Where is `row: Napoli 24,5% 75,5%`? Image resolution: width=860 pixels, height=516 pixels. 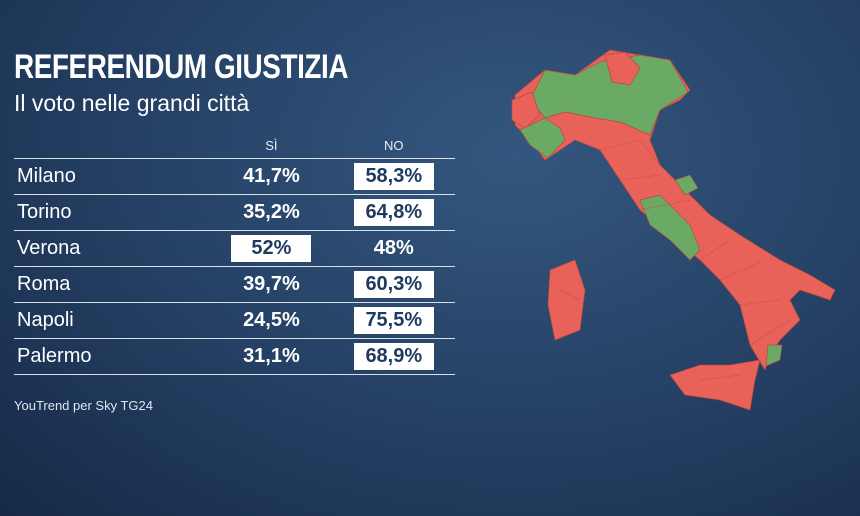
row: Napoli 24,5% 75,5% is located at coordinates (234, 320).